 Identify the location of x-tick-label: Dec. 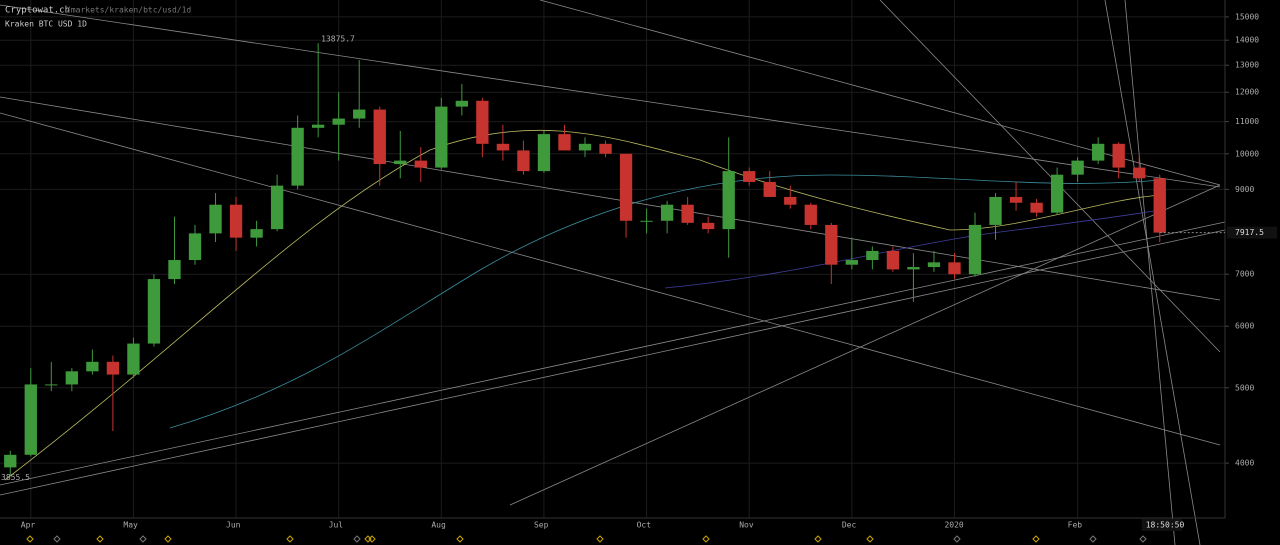
(849, 525).